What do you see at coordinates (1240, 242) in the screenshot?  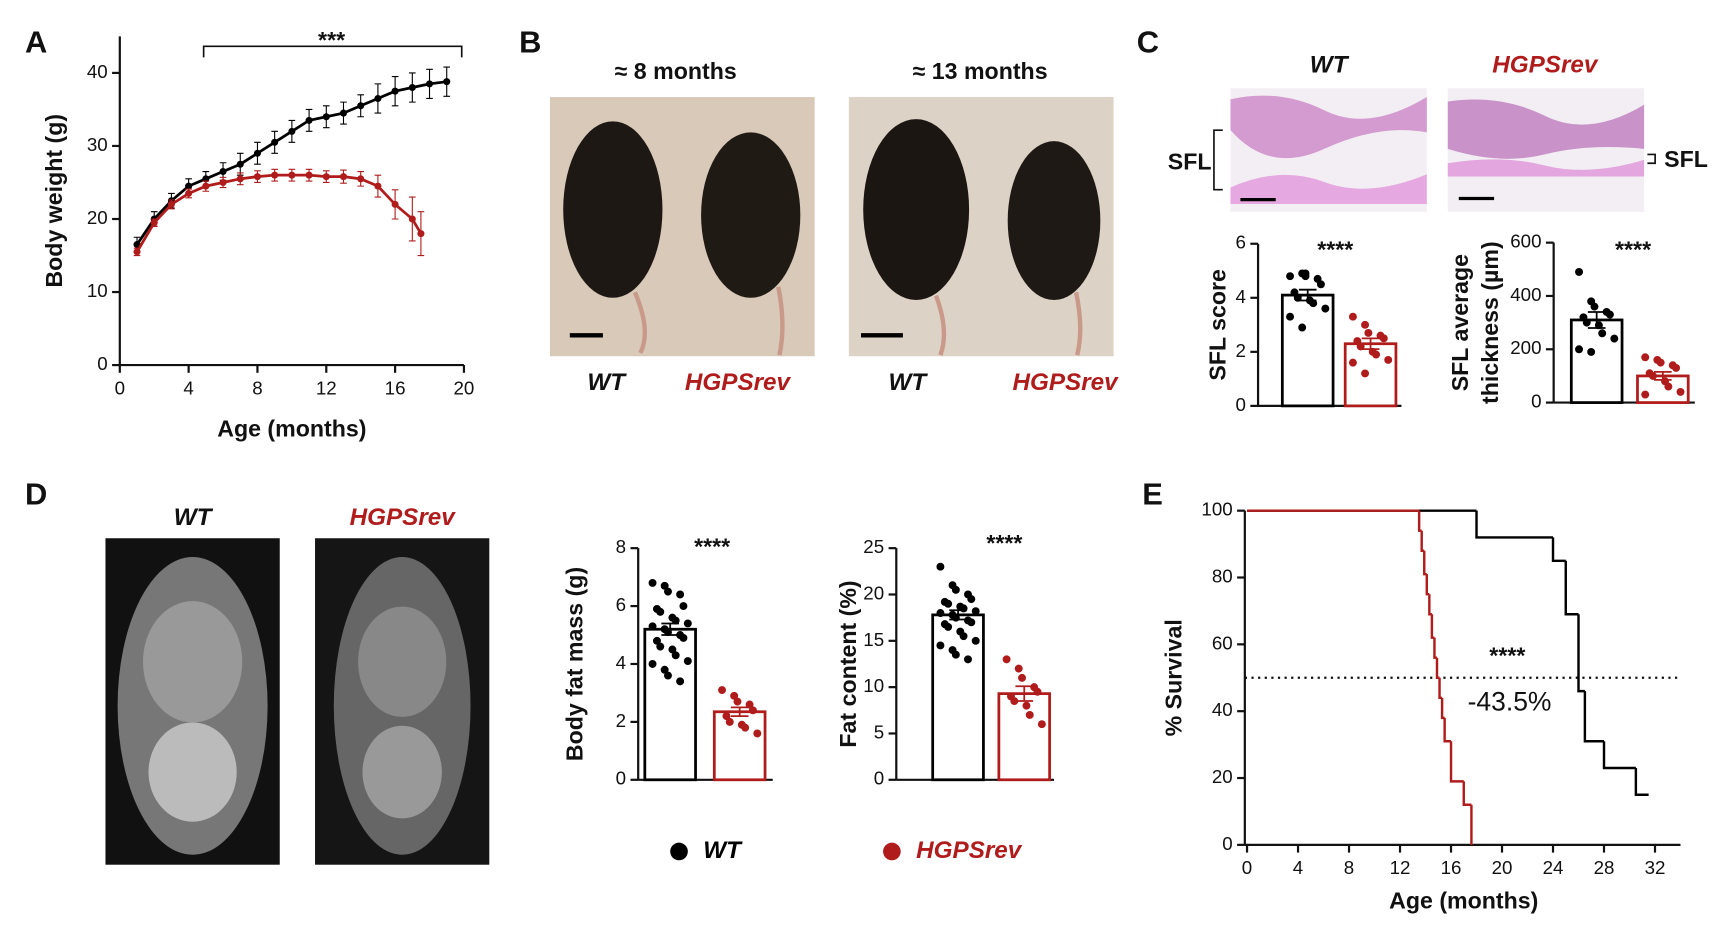 I see `y-tick-label: 6` at bounding box center [1240, 242].